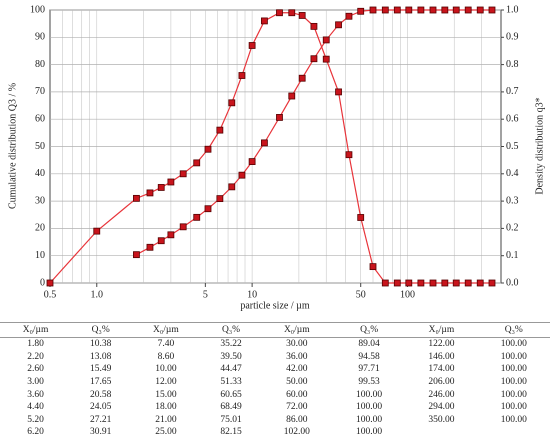 Image resolution: width=550 pixels, height=439 pixels. Describe the element at coordinates (35, 344) in the screenshot. I see `table-cell: 1.80` at that location.